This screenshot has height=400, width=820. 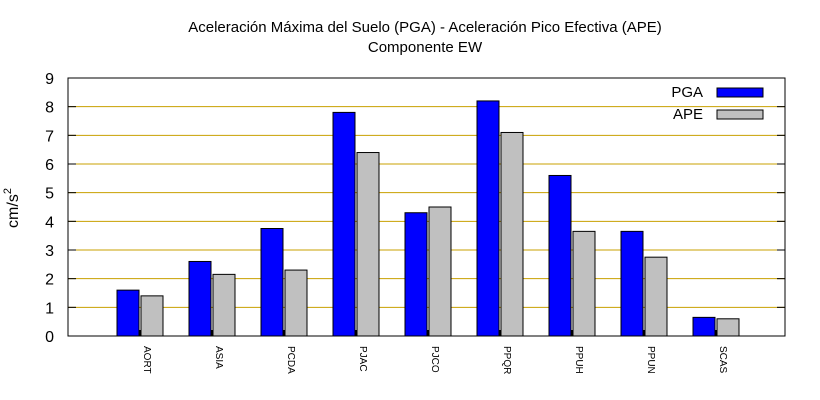 What do you see at coordinates (49, 79) in the screenshot?
I see `y-tick-label: 9` at bounding box center [49, 79].